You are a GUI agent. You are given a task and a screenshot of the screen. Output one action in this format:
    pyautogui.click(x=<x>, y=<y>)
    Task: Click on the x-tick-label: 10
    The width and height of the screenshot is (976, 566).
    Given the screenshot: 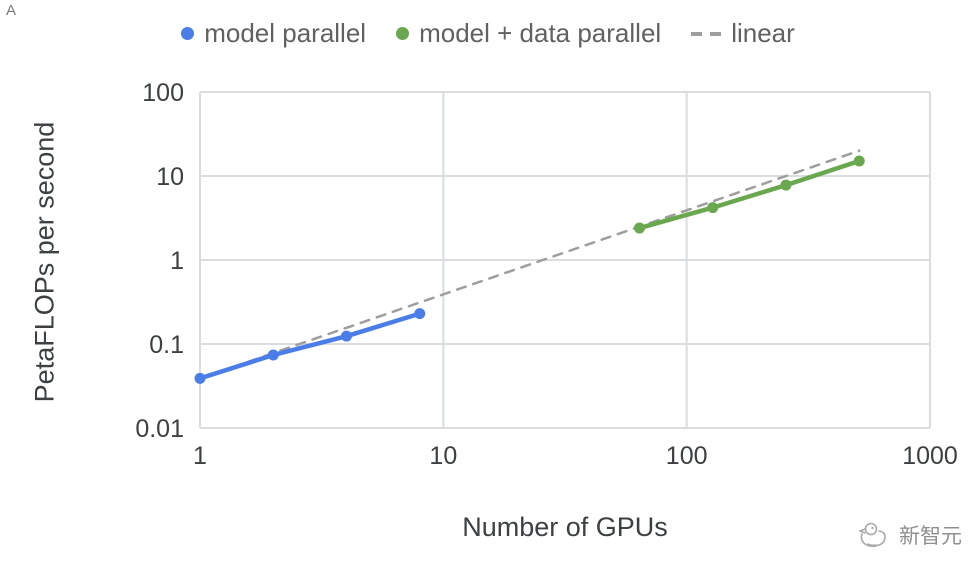 What is the action you would take?
    pyautogui.click(x=443, y=456)
    